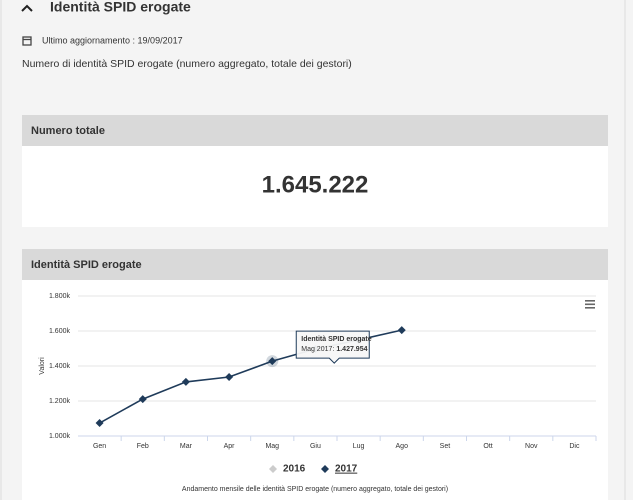 The image size is (633, 500). I want to click on x-tick-label: Dic, so click(574, 446).